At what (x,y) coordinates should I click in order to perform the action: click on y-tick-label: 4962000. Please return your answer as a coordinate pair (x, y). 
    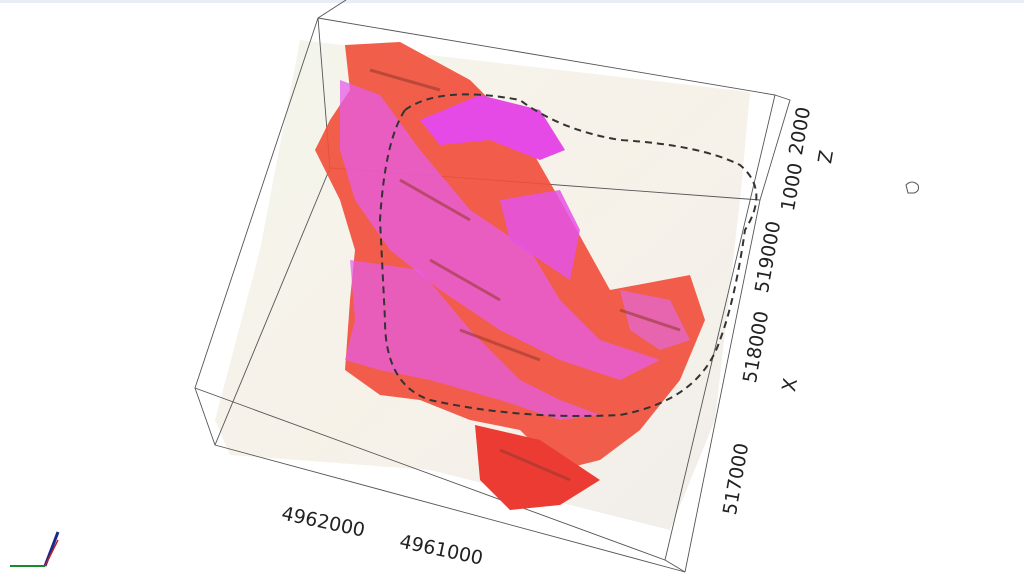
    Looking at the image, I should click on (323, 522).